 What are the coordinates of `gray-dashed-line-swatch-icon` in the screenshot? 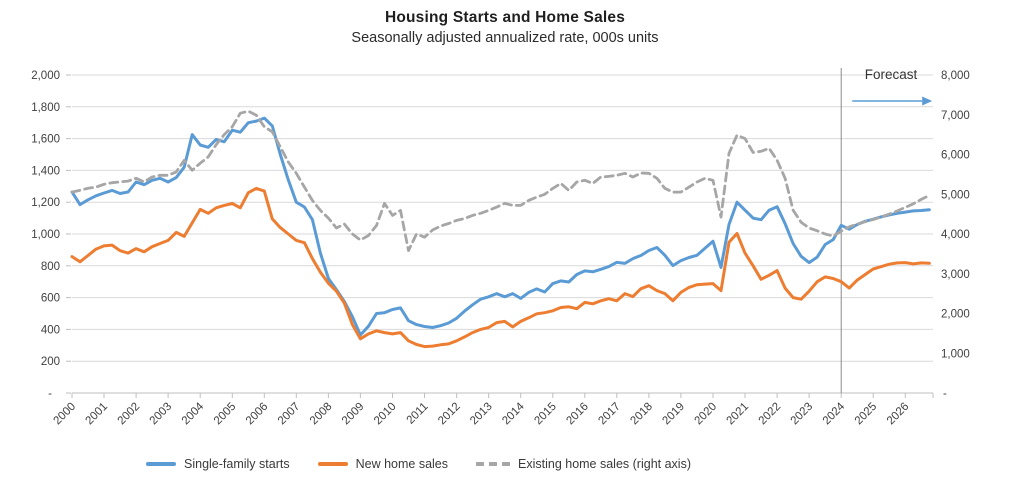 It's located at (493, 464).